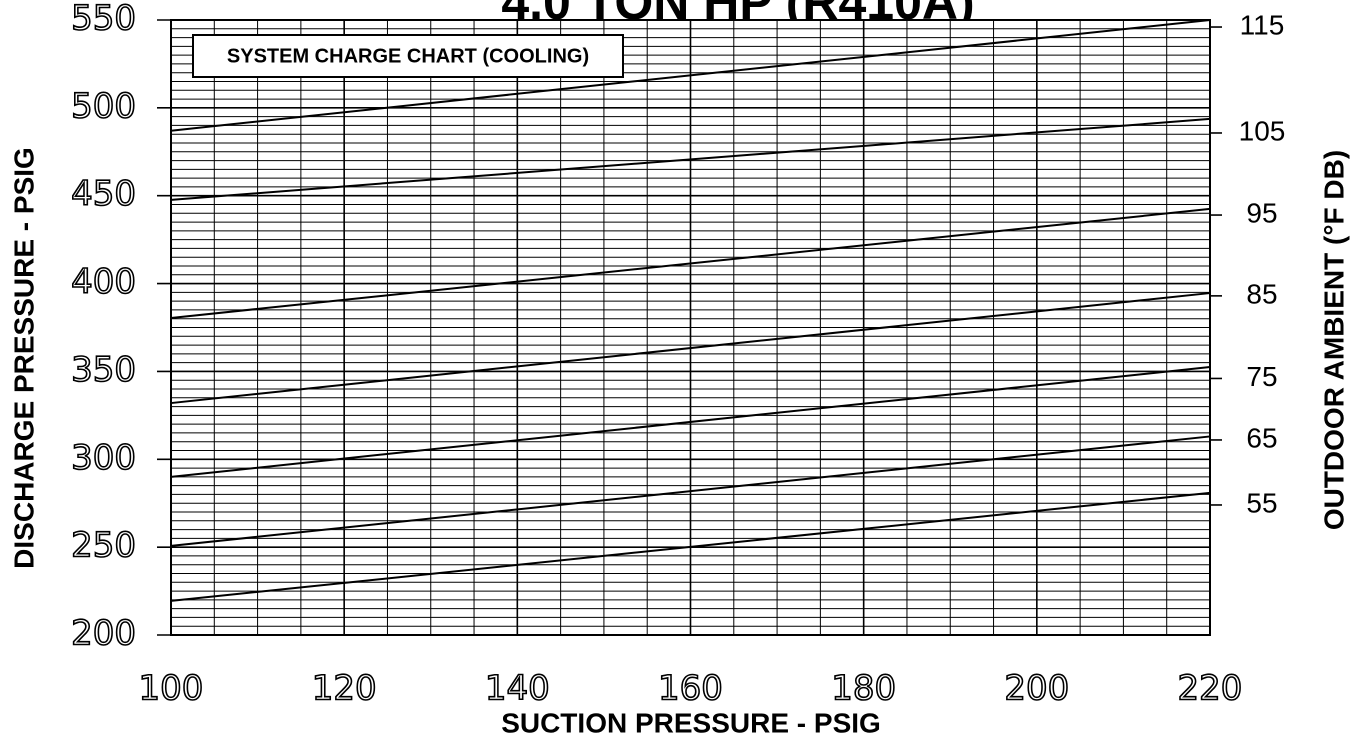  I want to click on x-tick-label: 140, so click(517, 689).